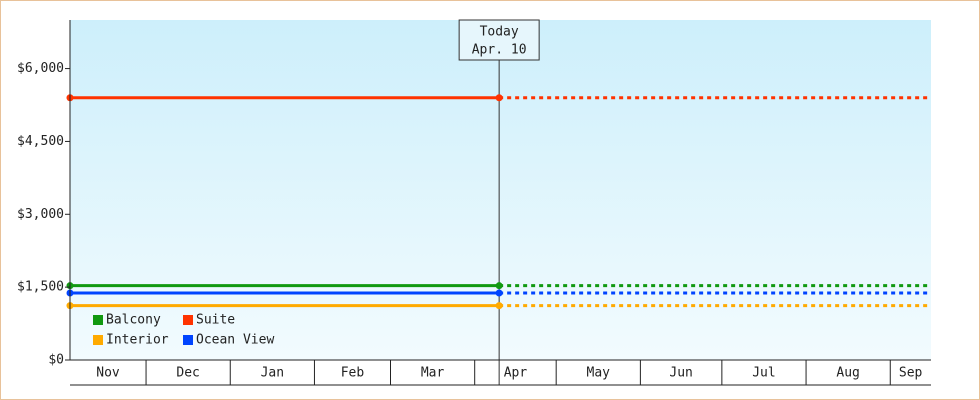 The height and width of the screenshot is (400, 980). I want to click on y-tick-label: $6,000, so click(40, 68).